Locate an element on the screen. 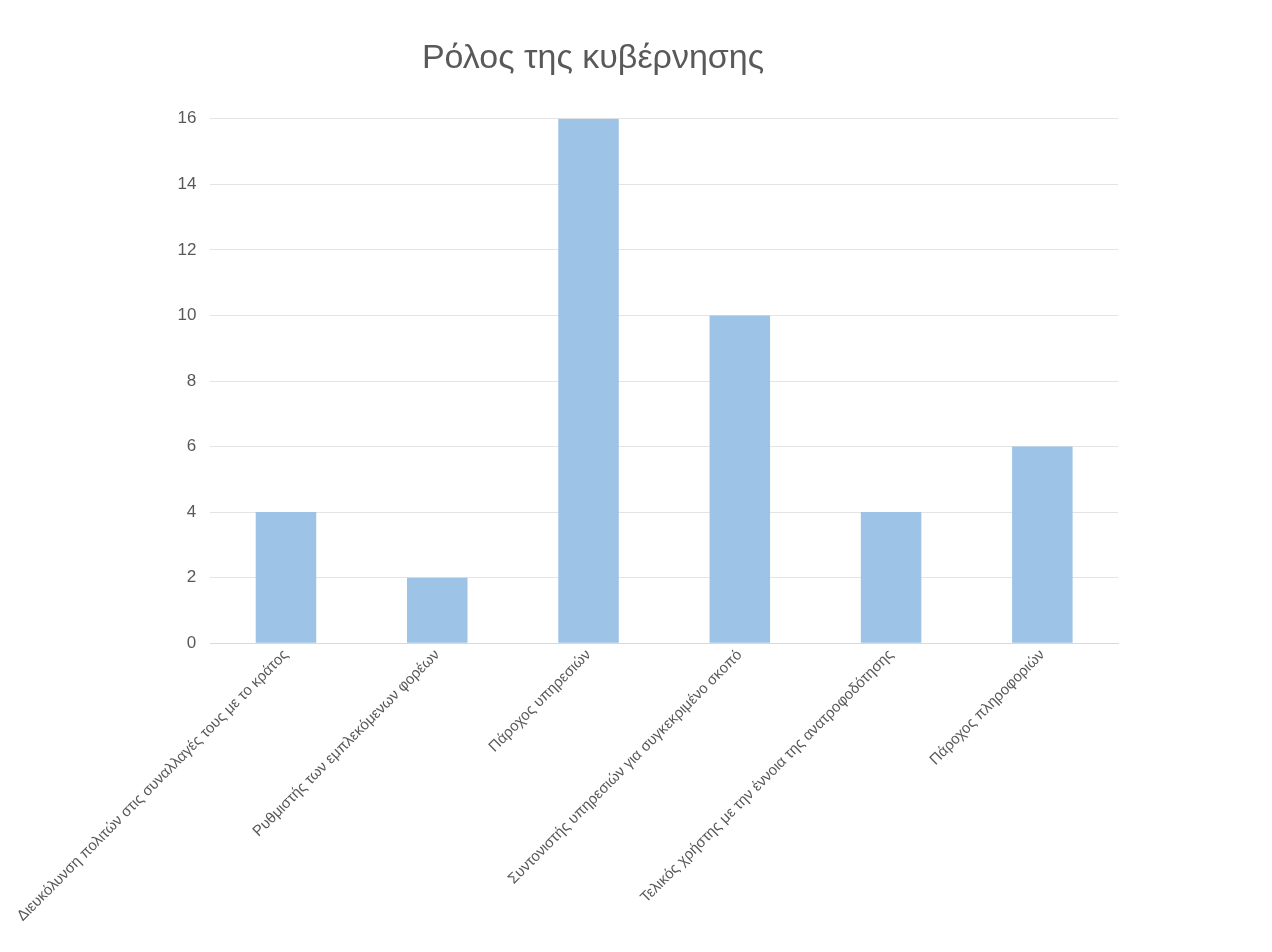 This screenshot has width=1272, height=952. y-tick-label: 12 is located at coordinates (187, 249).